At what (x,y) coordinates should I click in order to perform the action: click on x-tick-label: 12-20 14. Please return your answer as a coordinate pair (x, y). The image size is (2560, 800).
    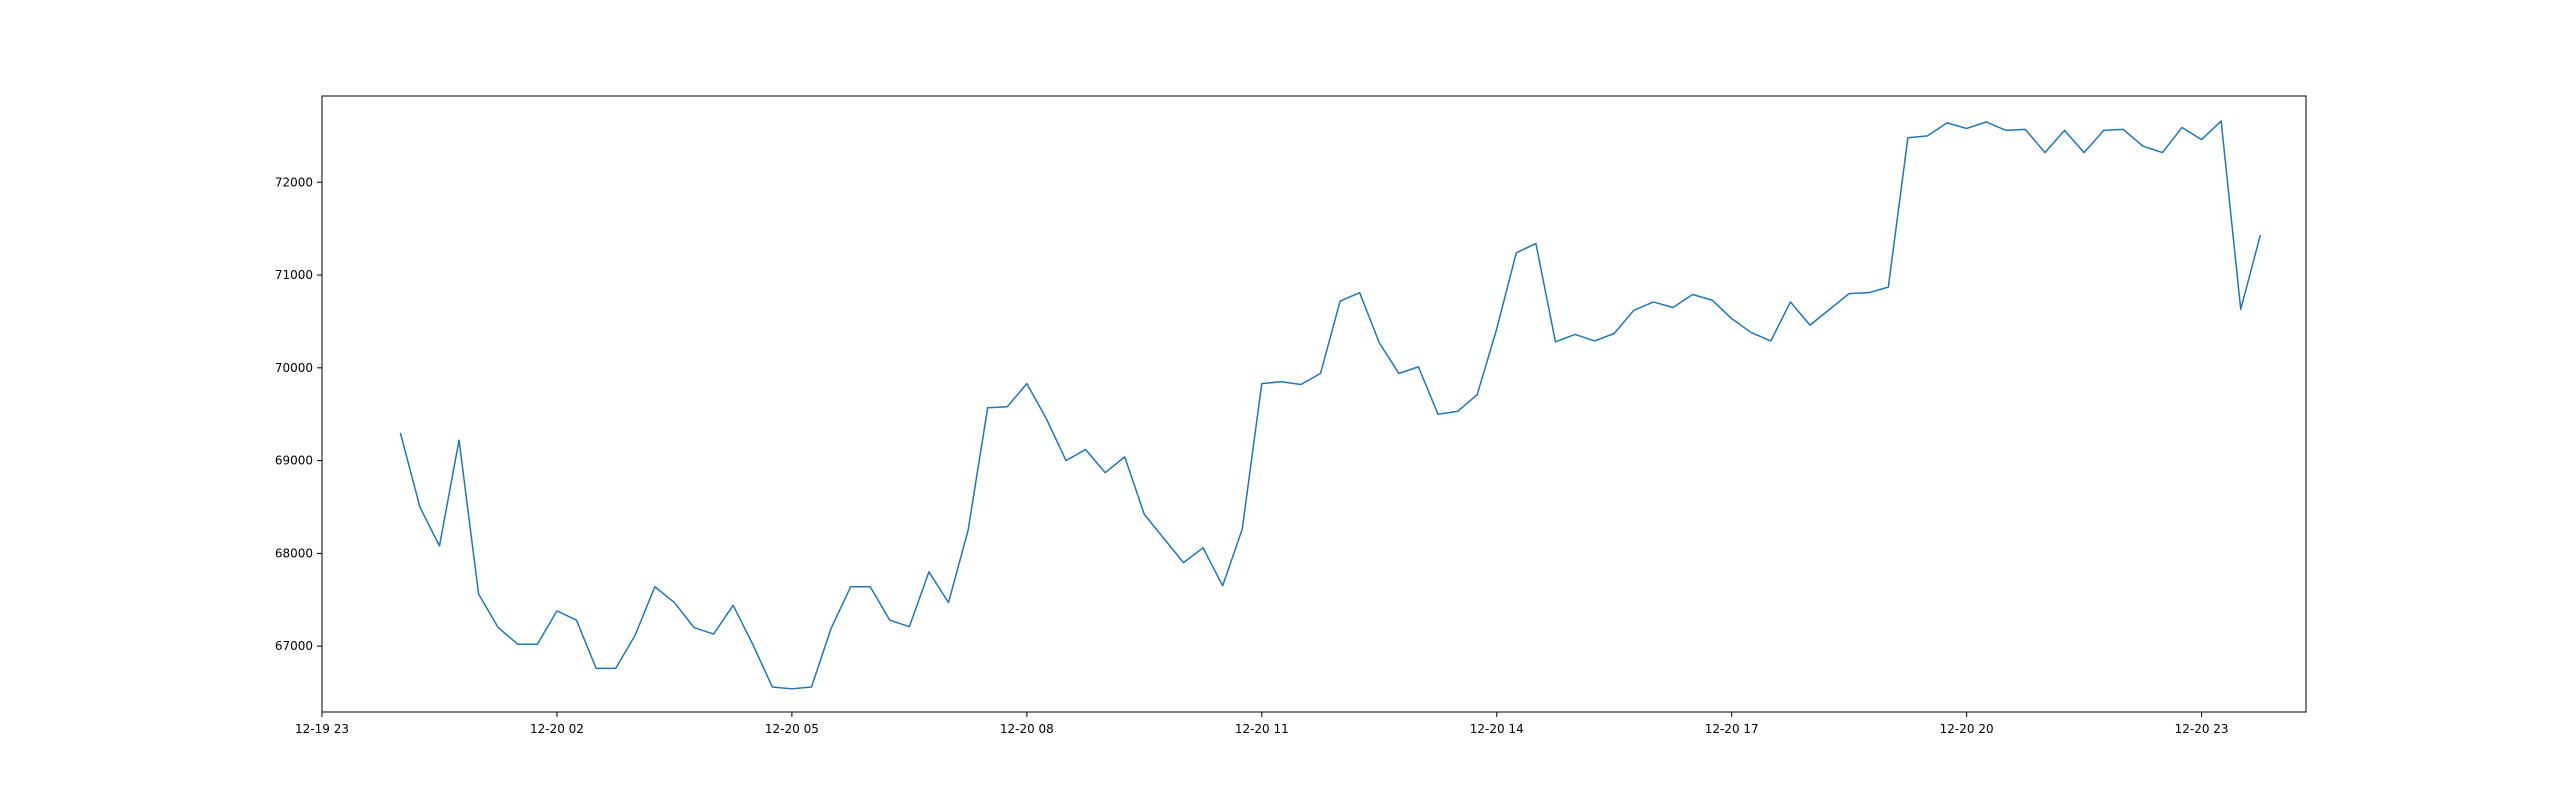
    Looking at the image, I should click on (1497, 729).